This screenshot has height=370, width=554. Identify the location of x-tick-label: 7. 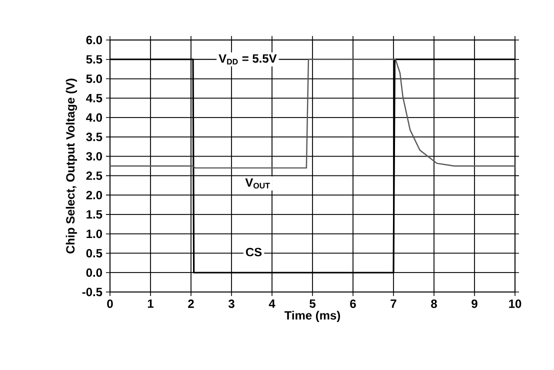
(393, 304).